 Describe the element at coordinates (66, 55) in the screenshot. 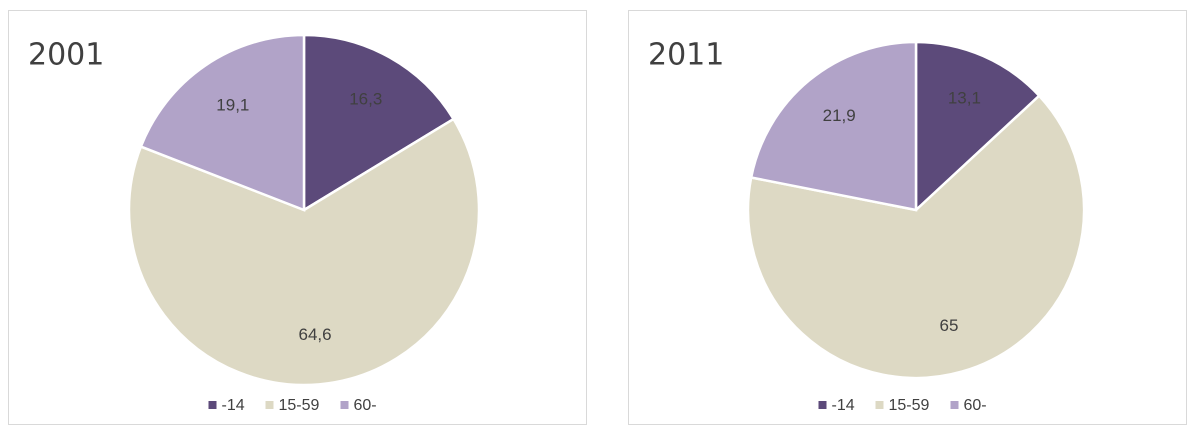

I see `chart-title: 2001` at that location.